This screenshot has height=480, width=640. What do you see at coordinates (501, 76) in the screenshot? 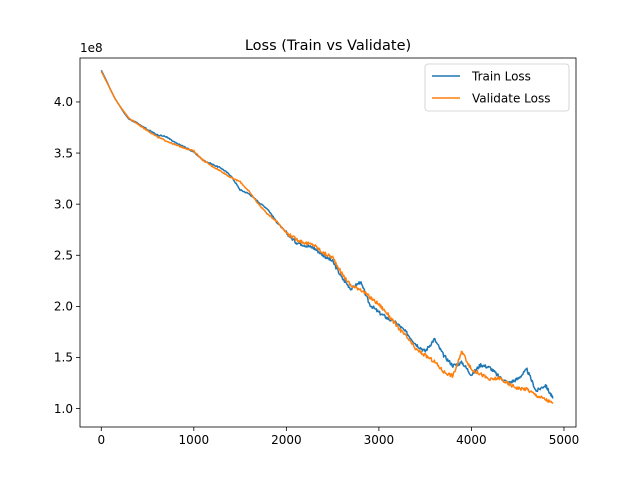
I see `legend-label-0: Train Loss` at bounding box center [501, 76].